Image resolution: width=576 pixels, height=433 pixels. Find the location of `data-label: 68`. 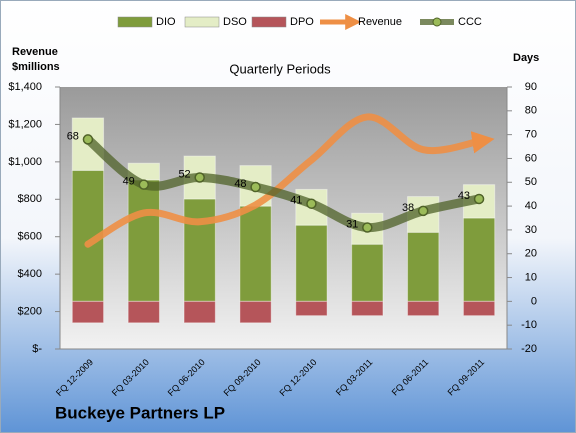

data-label: 68 is located at coordinates (73, 136).